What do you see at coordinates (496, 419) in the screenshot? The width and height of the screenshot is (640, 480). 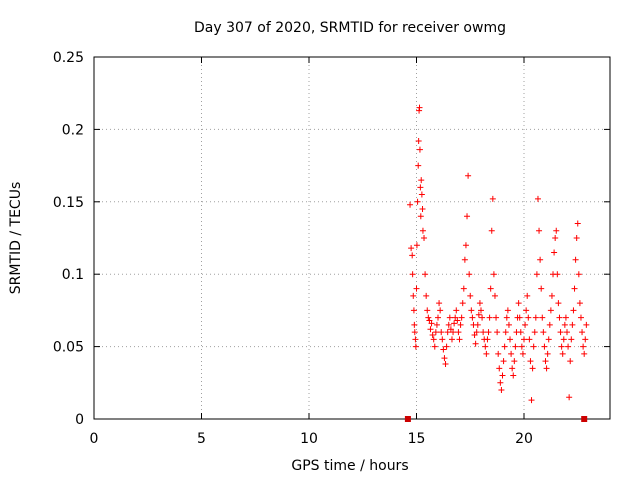 I see `baseline-markers` at bounding box center [496, 419].